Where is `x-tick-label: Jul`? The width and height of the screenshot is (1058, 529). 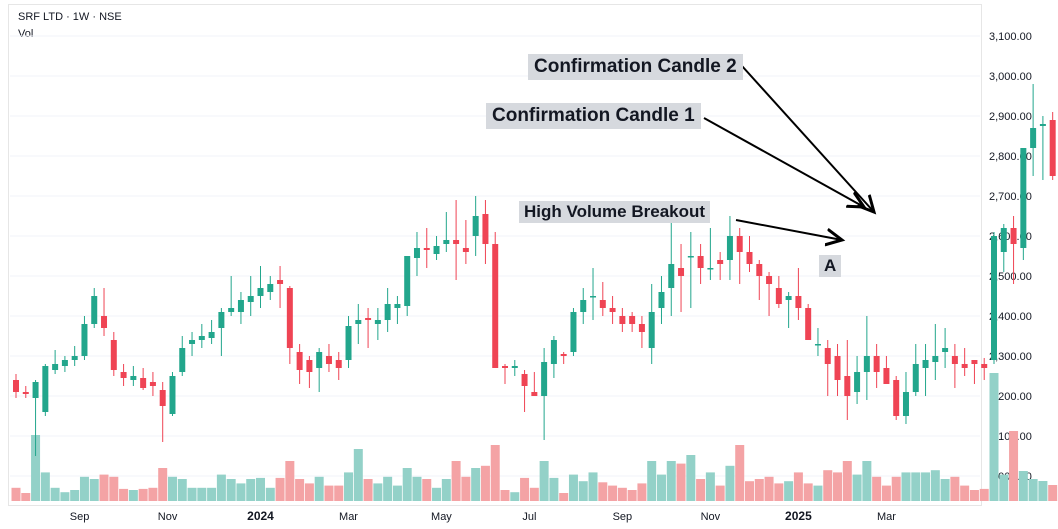
x-tick-label: Jul is located at coordinates (529, 517).